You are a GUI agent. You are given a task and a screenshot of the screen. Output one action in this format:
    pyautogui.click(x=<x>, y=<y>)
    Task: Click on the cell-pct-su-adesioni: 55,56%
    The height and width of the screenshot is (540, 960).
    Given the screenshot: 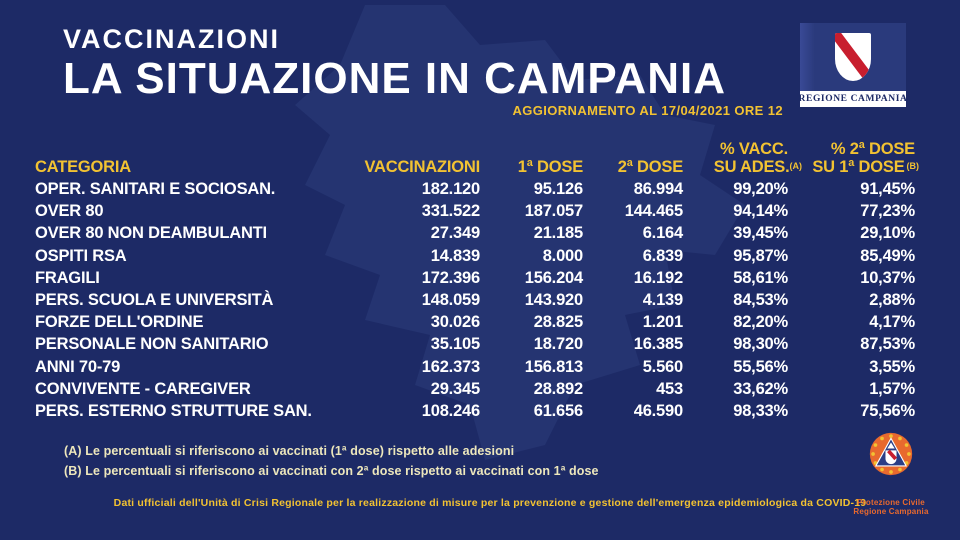 What is the action you would take?
    pyautogui.click(x=760, y=366)
    